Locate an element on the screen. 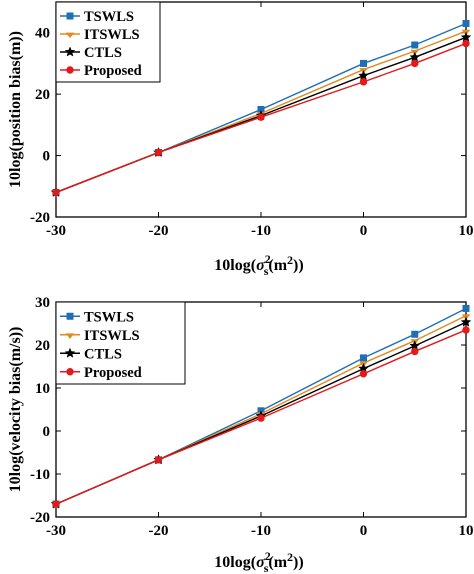 The width and height of the screenshot is (474, 574). y-tick-label: -10 is located at coordinates (40, 475).